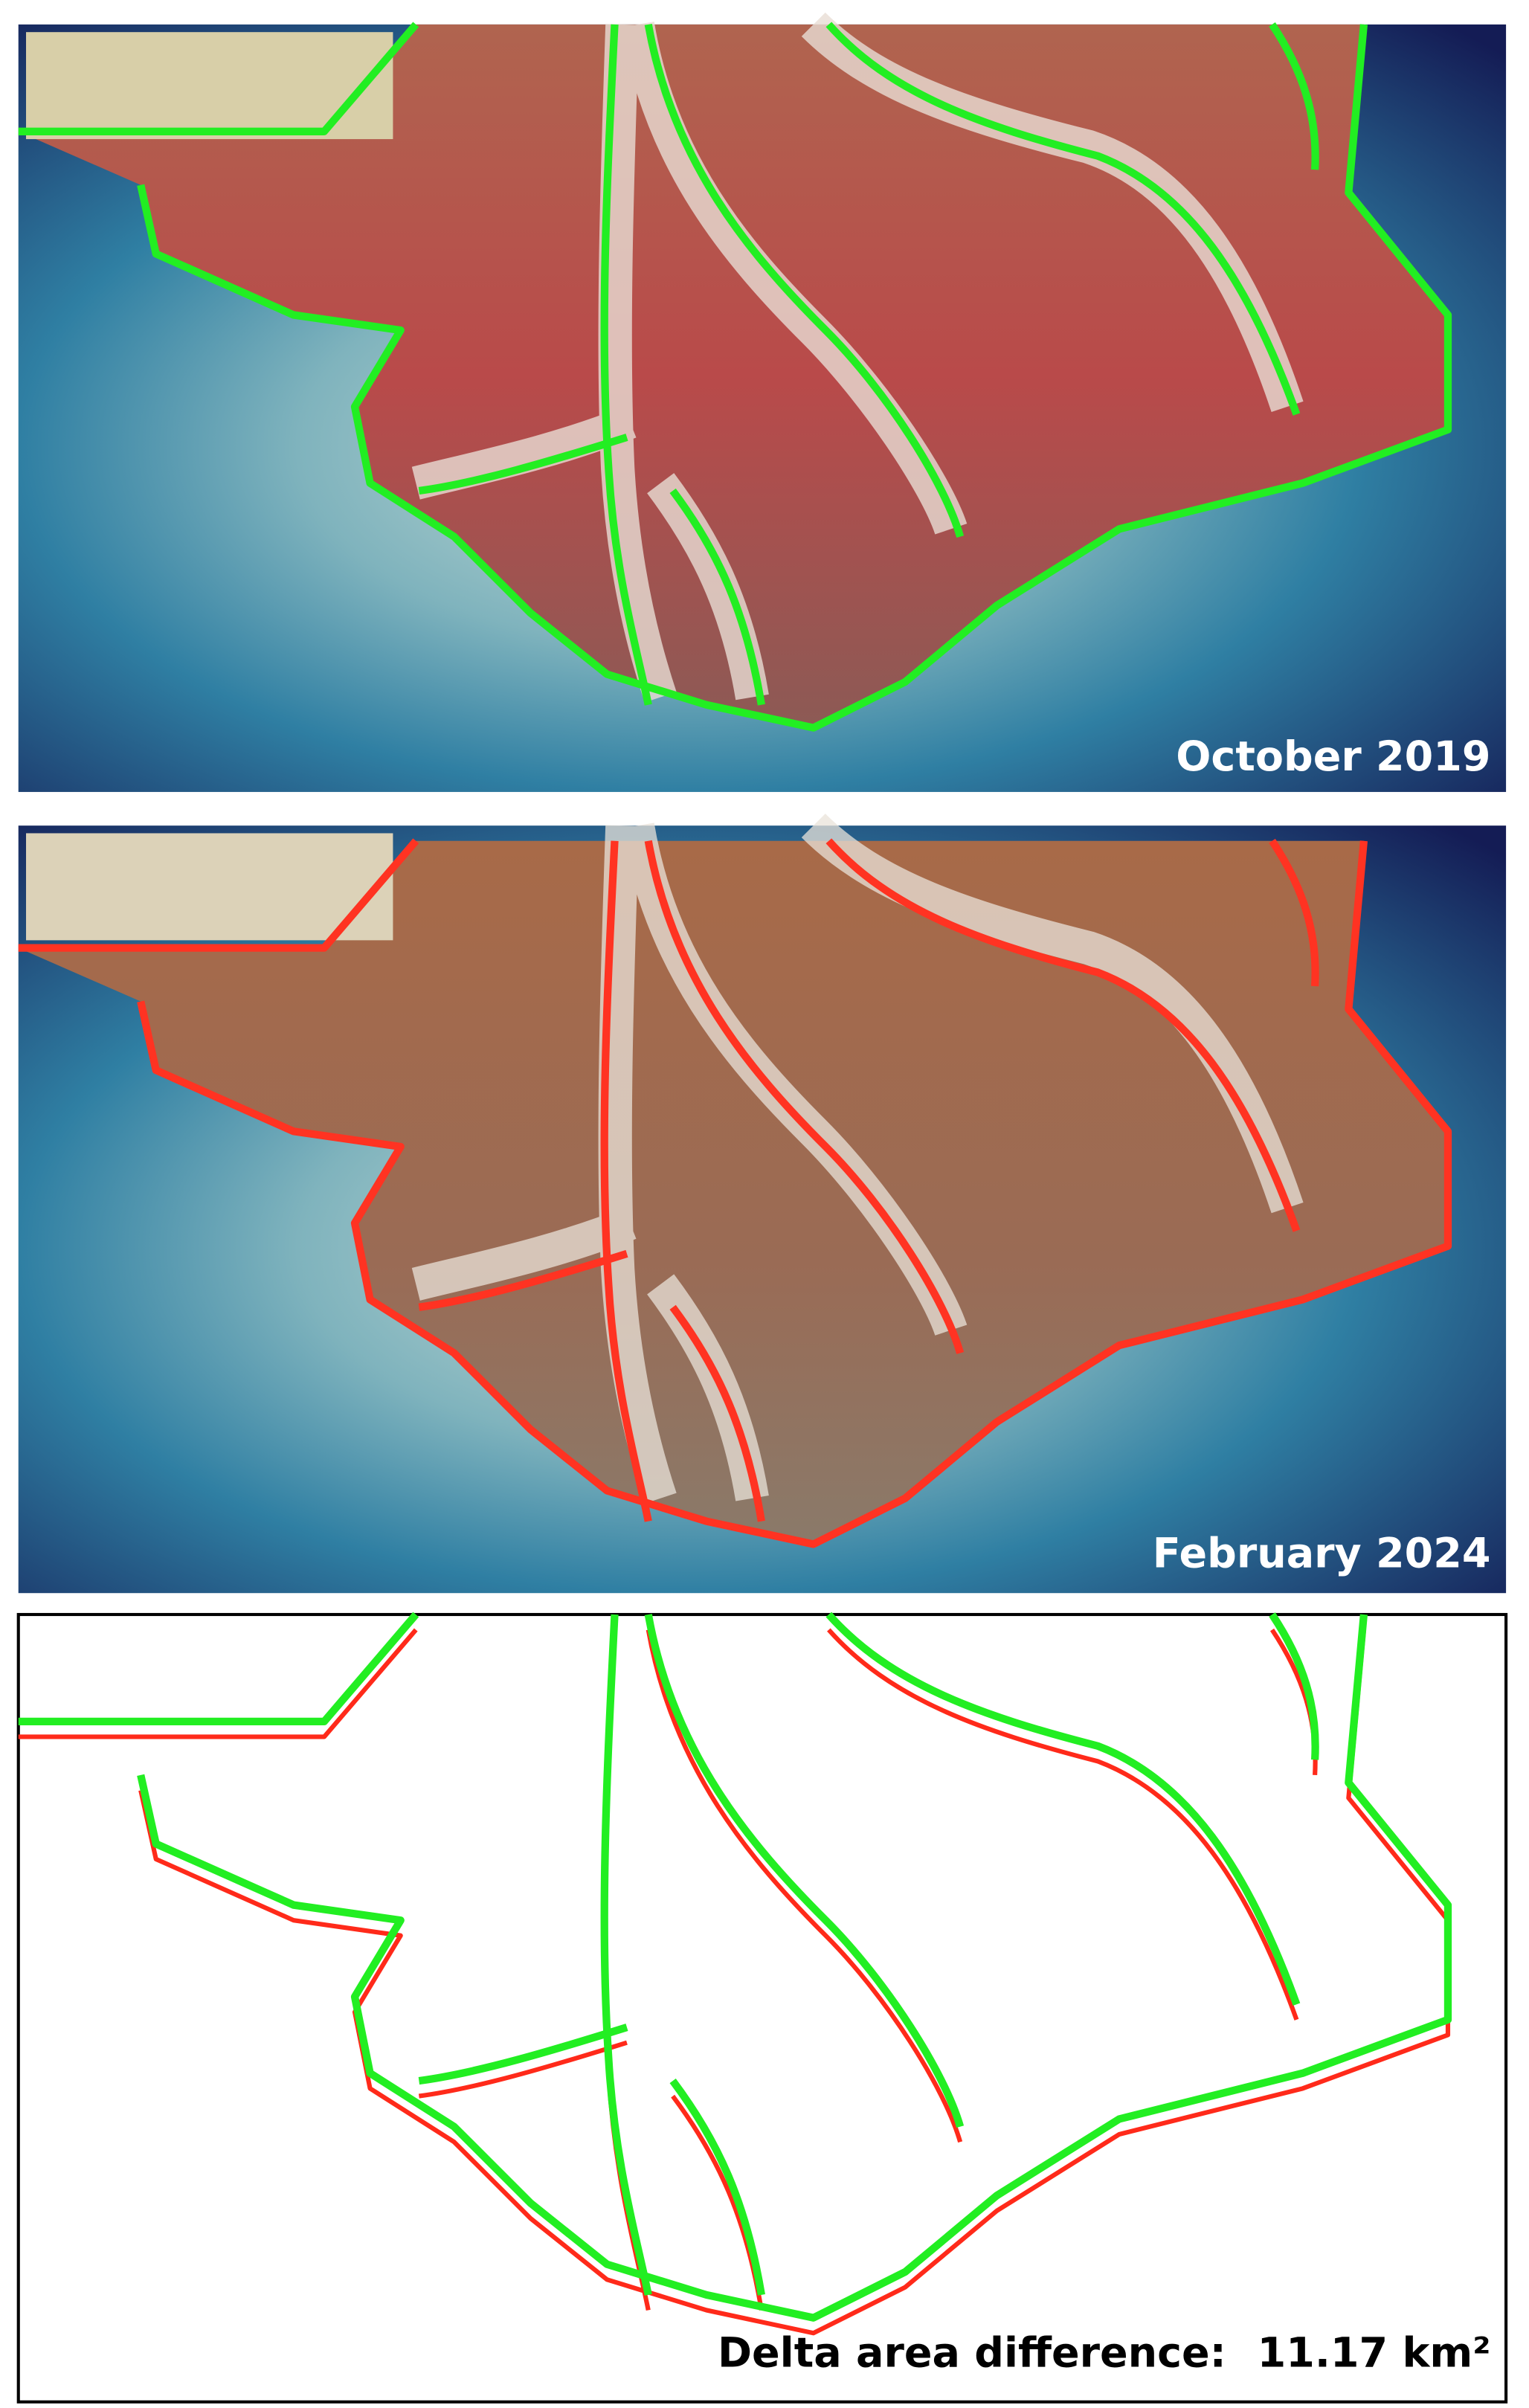  What do you see at coordinates (1322, 1553) in the screenshot?
I see `panel-date: February 2024` at bounding box center [1322, 1553].